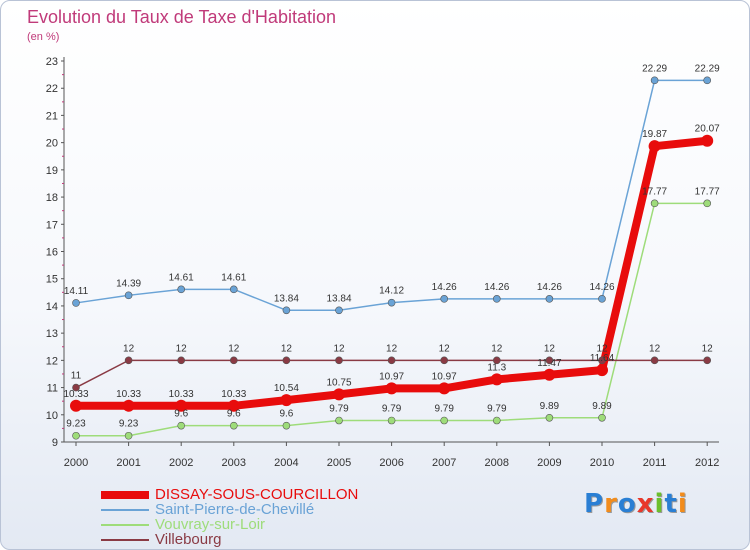 Image resolution: width=750 pixels, height=550 pixels. I want to click on y-tick-label: 15, so click(52, 280).